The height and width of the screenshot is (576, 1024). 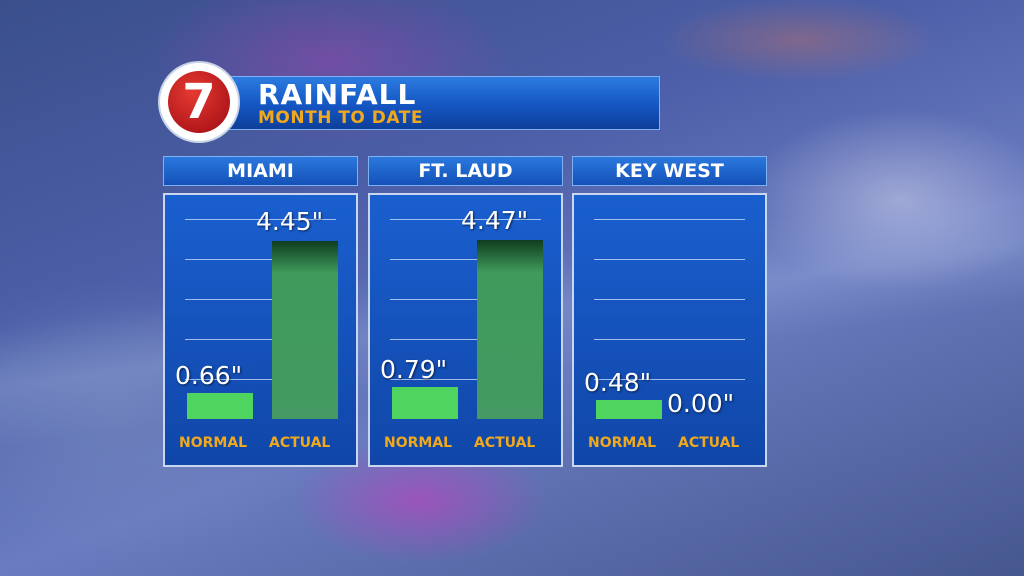 What do you see at coordinates (290, 221) in the screenshot?
I see `data-label-actual: 4.45"` at bounding box center [290, 221].